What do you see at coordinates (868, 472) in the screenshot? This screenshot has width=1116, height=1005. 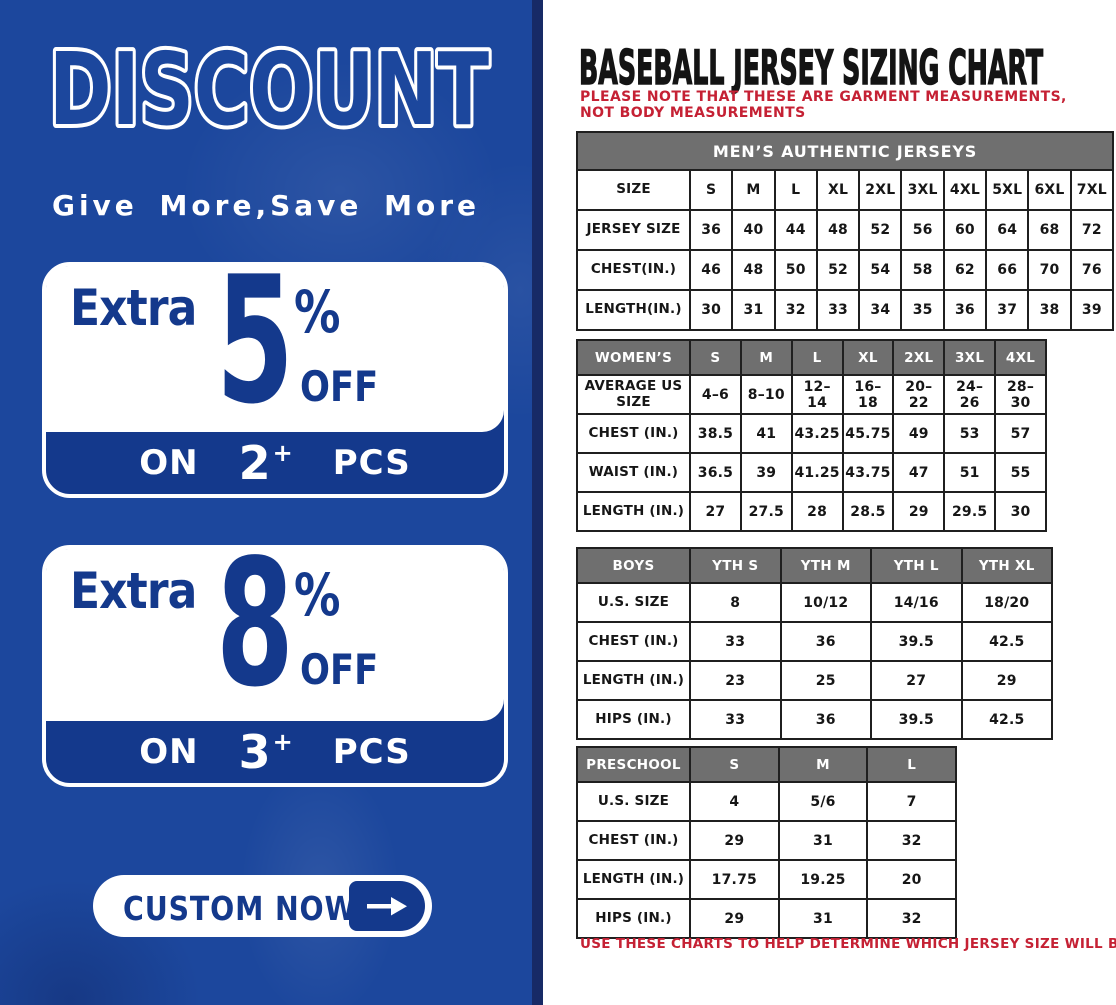 I see `table-cell: 43.75` at bounding box center [868, 472].